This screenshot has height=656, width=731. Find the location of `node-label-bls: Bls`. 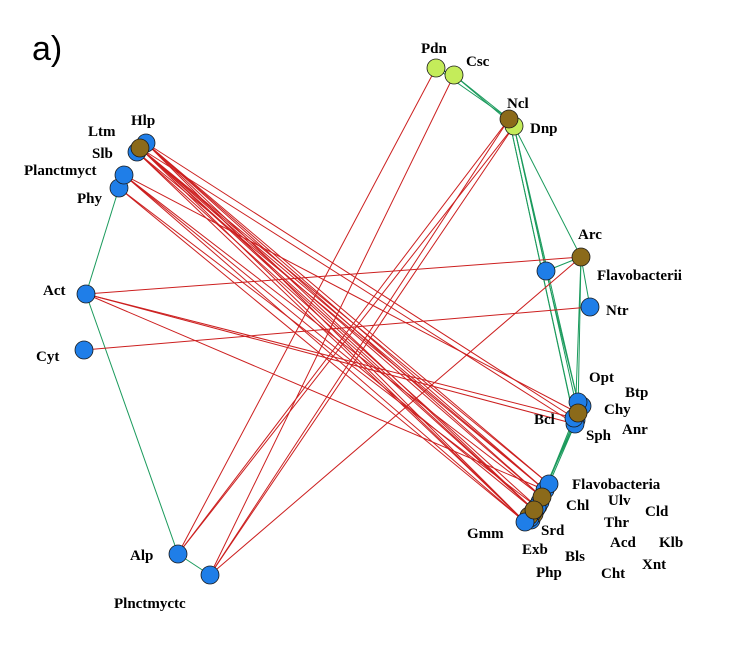

node-label-bls: Bls is located at coordinates (575, 557).